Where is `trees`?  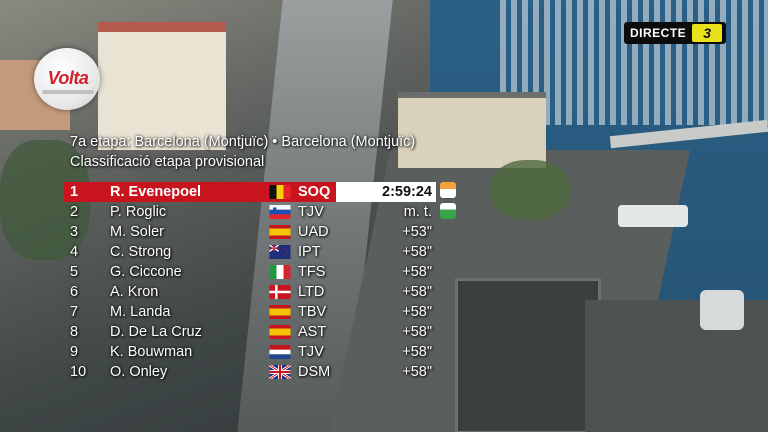
trees is located at coordinates (530, 190).